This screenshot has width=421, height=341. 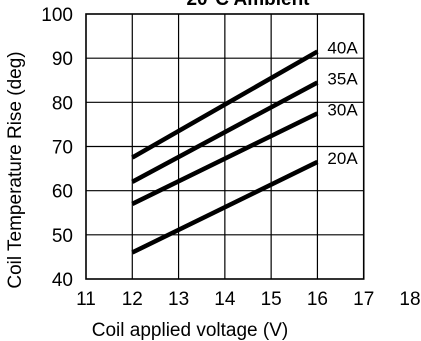 I want to click on y-tick-label: 80, so click(x=62, y=103).